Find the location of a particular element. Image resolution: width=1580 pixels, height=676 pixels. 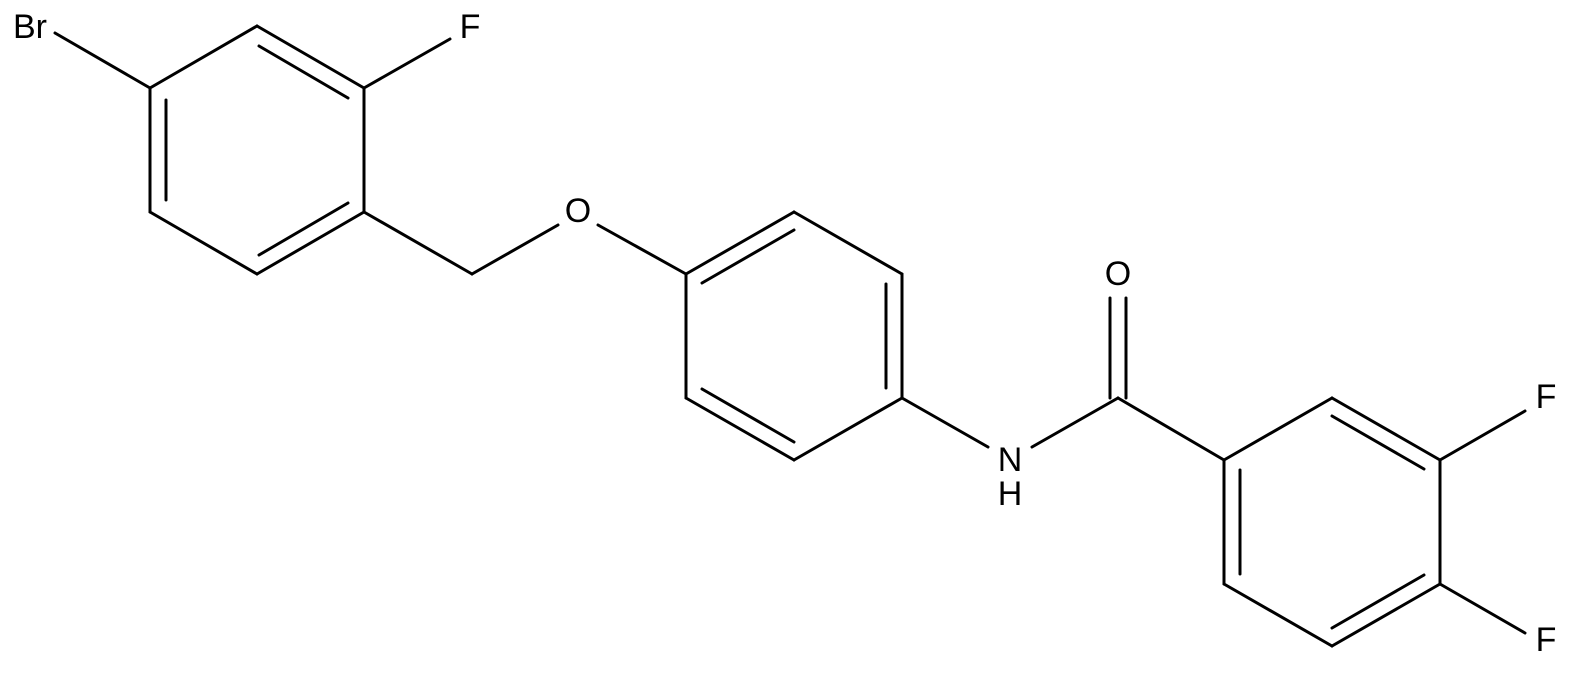

atom-label: H is located at coordinates (1010, 494).